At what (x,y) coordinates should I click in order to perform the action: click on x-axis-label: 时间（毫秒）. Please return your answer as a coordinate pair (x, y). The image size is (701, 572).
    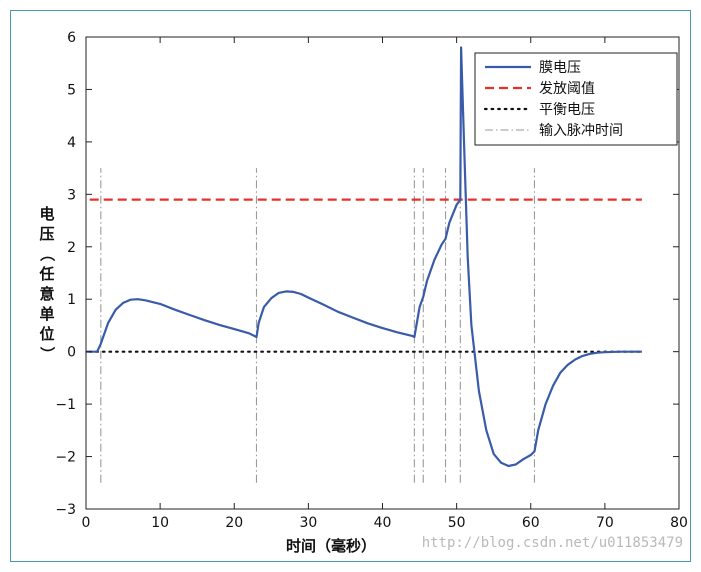
    Looking at the image, I should click on (331, 546).